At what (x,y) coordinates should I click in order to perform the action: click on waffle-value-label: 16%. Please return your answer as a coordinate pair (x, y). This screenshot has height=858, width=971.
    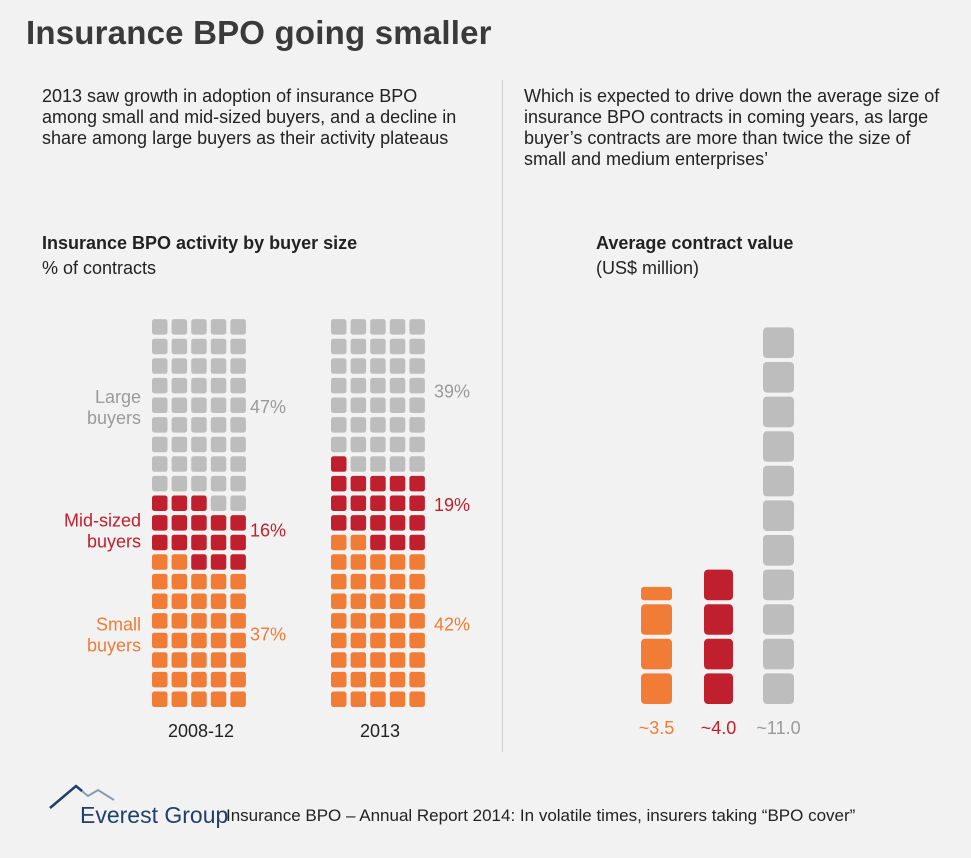
    Looking at the image, I should click on (268, 531).